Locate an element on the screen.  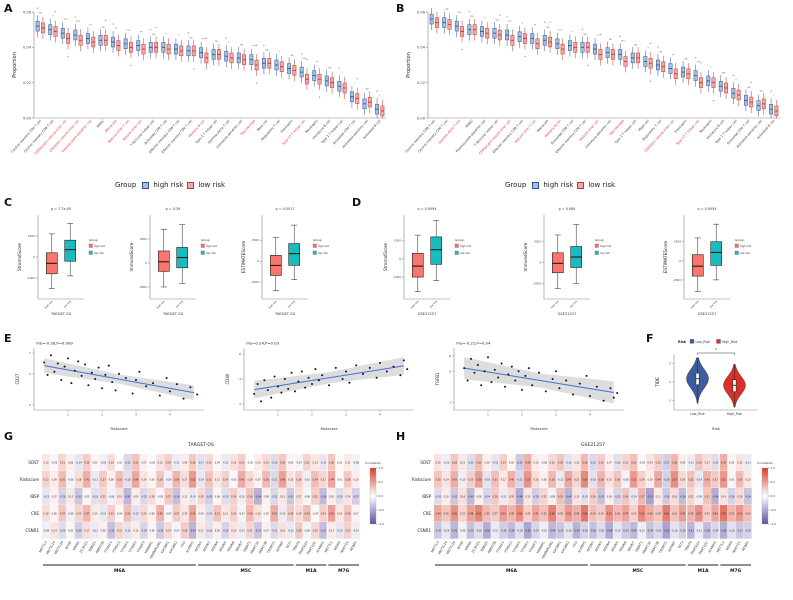
chart-text: Proportion is located at coordinates (409, 65).